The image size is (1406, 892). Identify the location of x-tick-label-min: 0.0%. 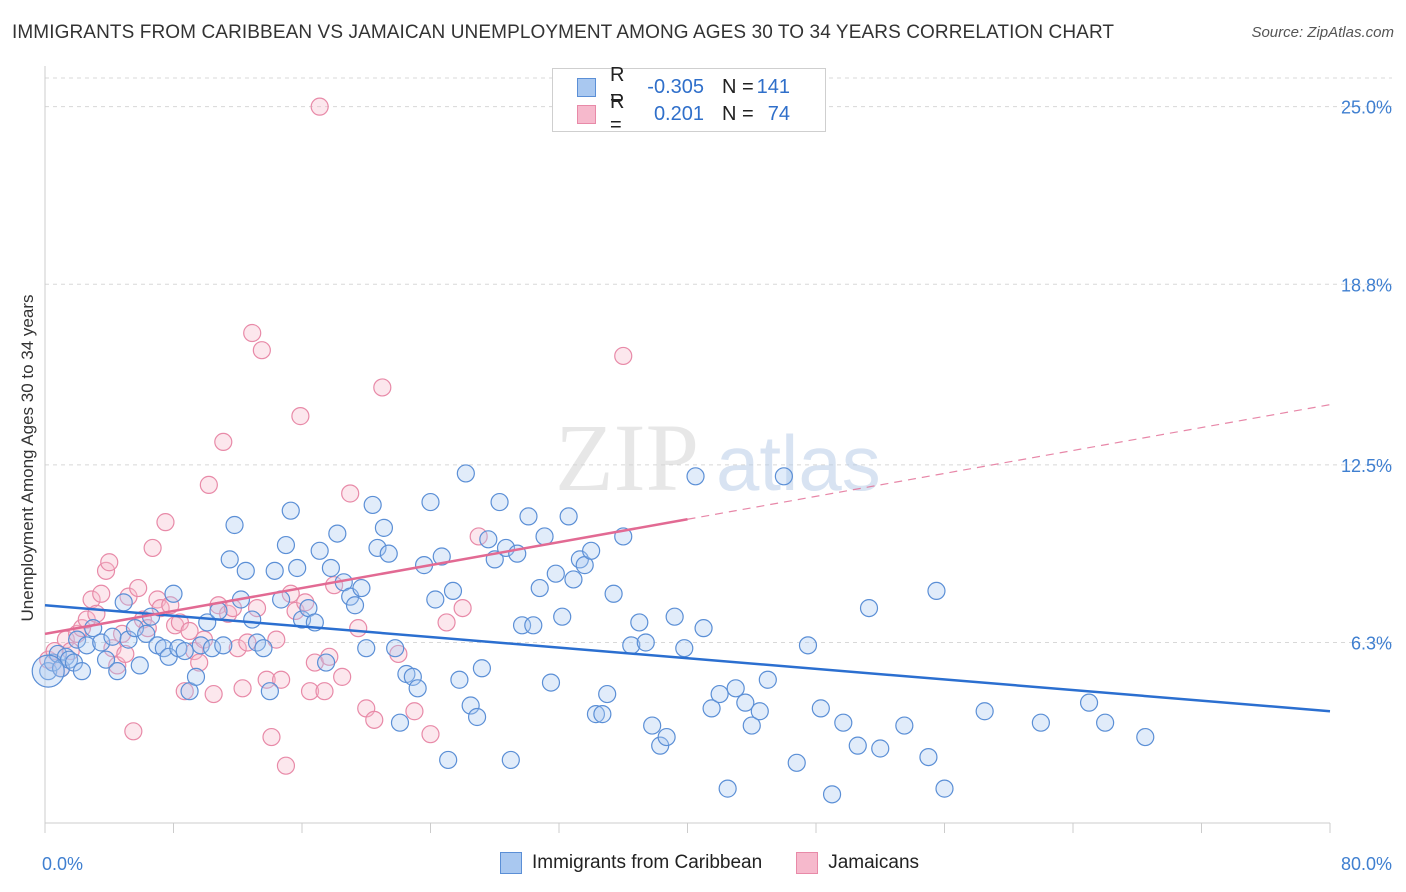
(62, 864).